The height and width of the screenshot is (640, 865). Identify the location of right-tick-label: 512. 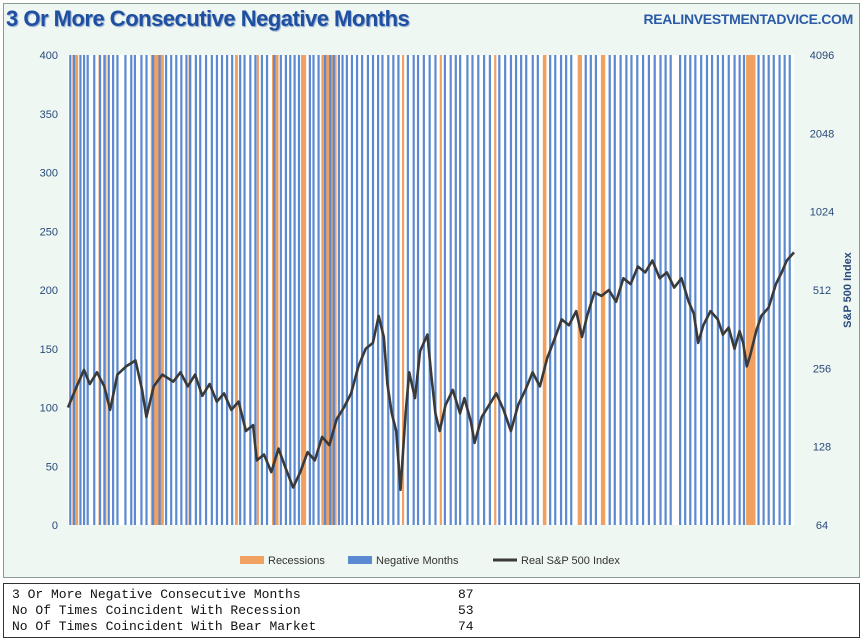
(822, 291).